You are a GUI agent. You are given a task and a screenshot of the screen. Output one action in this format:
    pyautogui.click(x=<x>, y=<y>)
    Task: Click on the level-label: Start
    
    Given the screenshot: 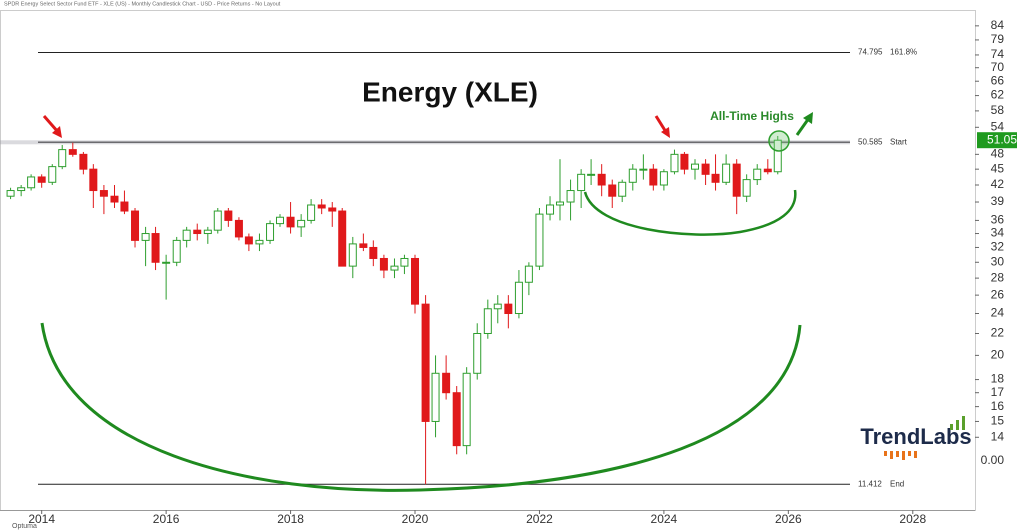 What is the action you would take?
    pyautogui.click(x=899, y=141)
    